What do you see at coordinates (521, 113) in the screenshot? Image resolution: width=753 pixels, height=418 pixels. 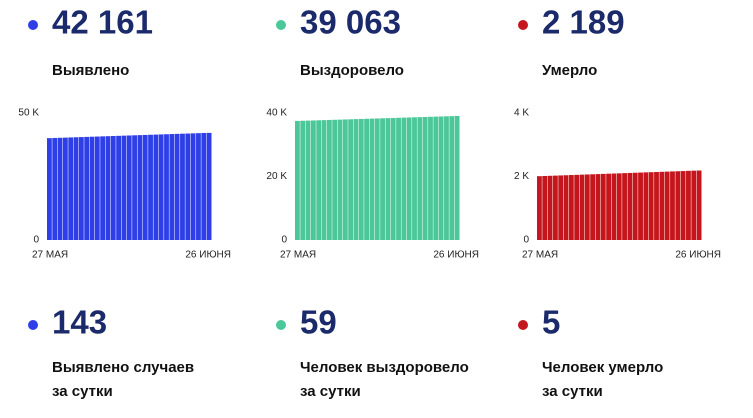 I see `y-tick-label: 4 K` at bounding box center [521, 113].